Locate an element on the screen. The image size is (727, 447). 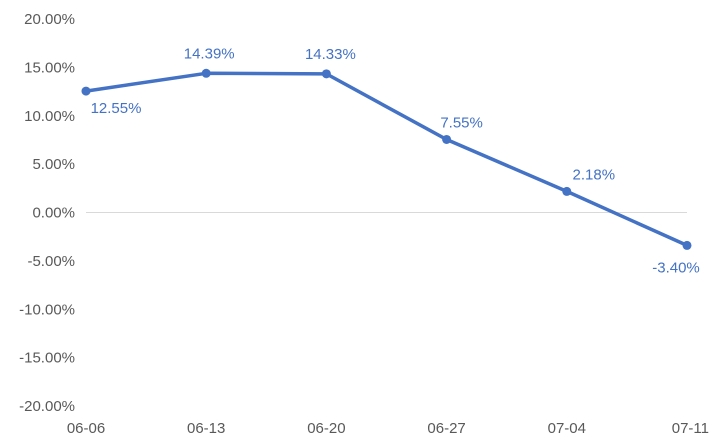
data-label: -3.40% is located at coordinates (676, 267).